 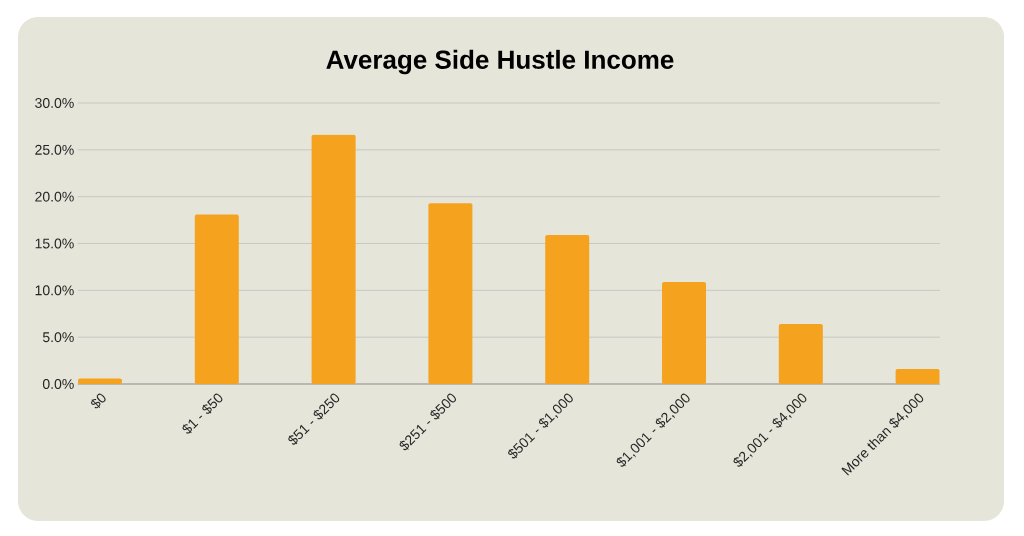 I want to click on y-tick-label: 30.0%, so click(x=54, y=103).